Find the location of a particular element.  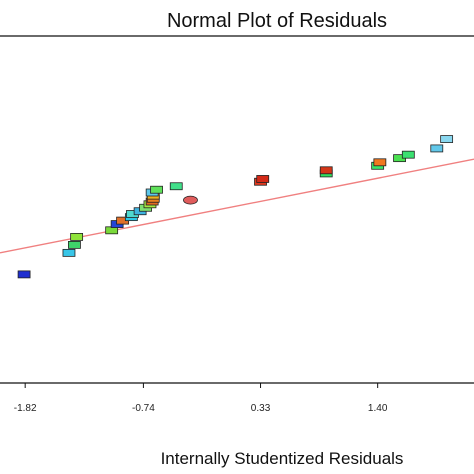

x-axis-label: Internally Studentized Residuals is located at coordinates (282, 458).